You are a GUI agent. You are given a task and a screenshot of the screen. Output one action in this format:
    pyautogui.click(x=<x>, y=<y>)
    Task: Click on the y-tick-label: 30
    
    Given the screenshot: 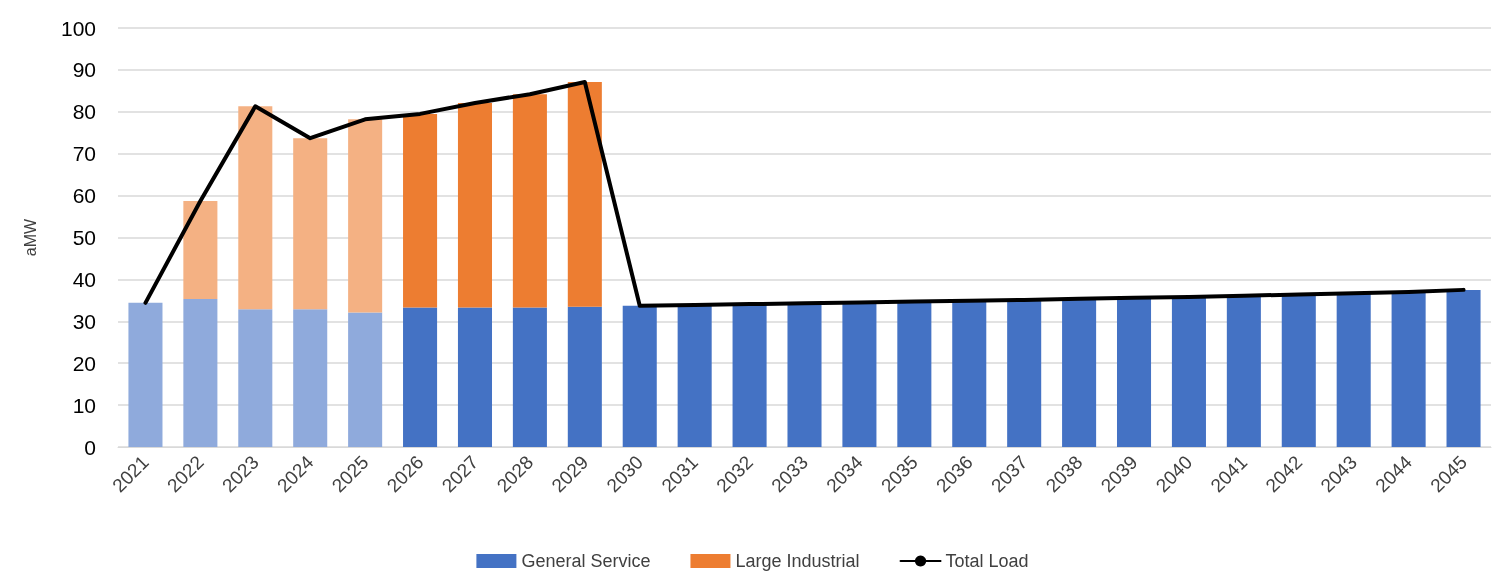 What is the action you would take?
    pyautogui.click(x=84, y=321)
    